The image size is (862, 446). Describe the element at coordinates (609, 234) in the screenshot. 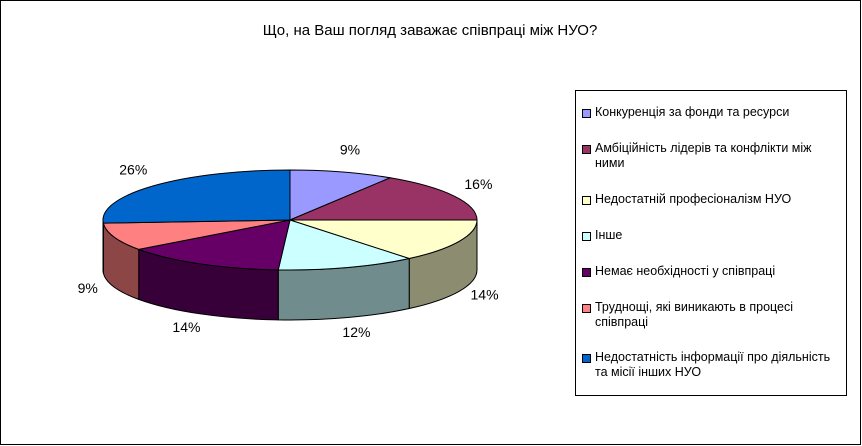

I see `legend-label: Інше` at that location.